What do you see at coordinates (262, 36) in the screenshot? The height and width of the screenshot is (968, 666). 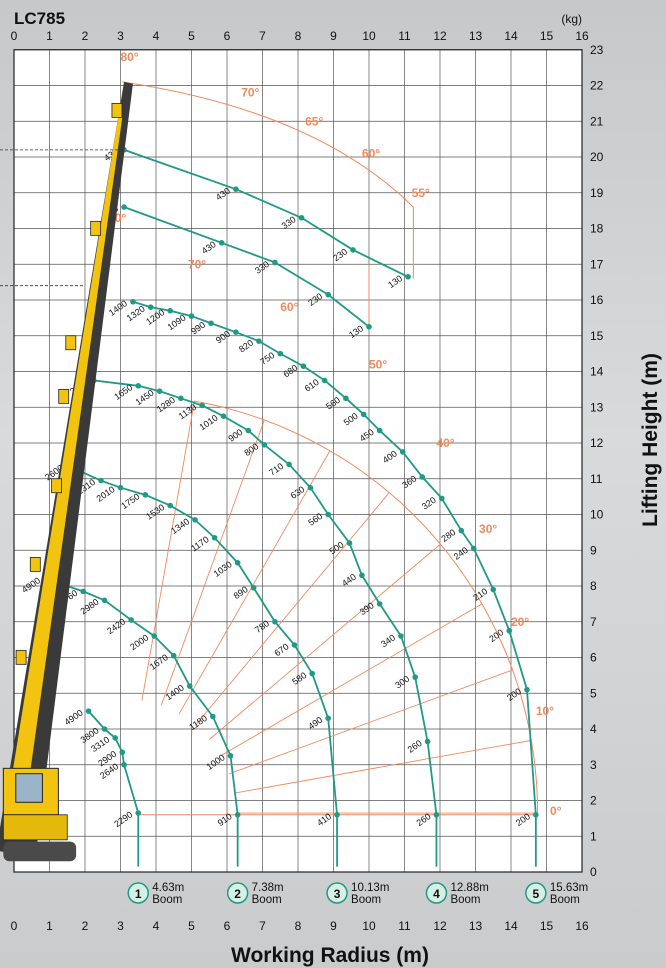 I see `x-tick-label-top: 7` at bounding box center [262, 36].